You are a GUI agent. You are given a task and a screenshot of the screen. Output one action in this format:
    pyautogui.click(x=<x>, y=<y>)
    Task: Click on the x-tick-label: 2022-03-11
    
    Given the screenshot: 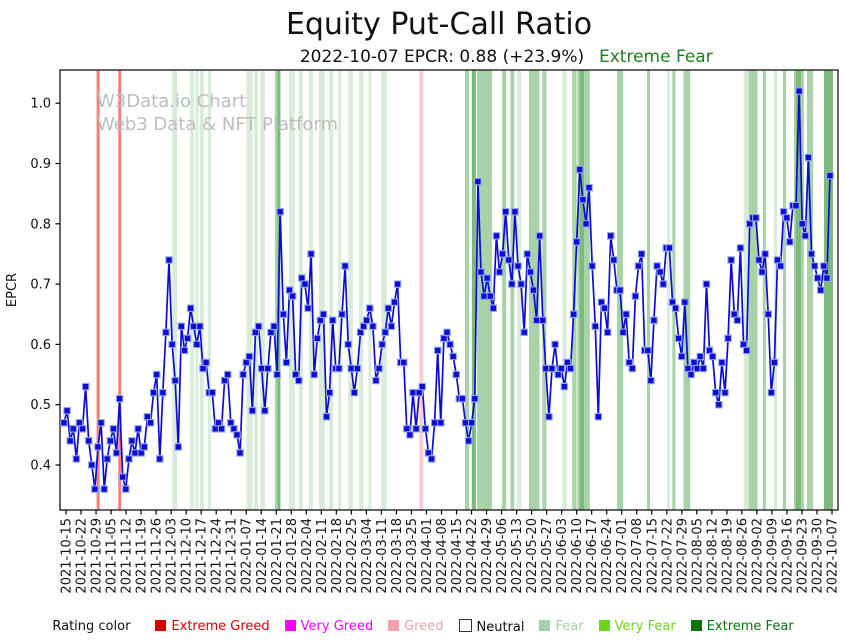 What is the action you would take?
    pyautogui.click(x=382, y=556)
    